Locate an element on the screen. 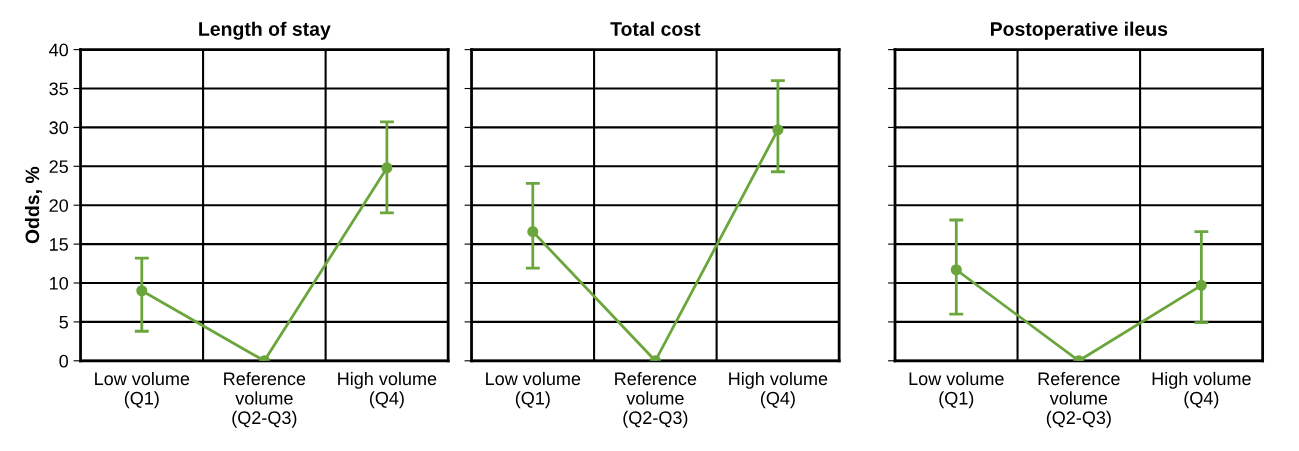 This screenshot has width=1299, height=451. y-tick-label: 40 is located at coordinates (59, 50).